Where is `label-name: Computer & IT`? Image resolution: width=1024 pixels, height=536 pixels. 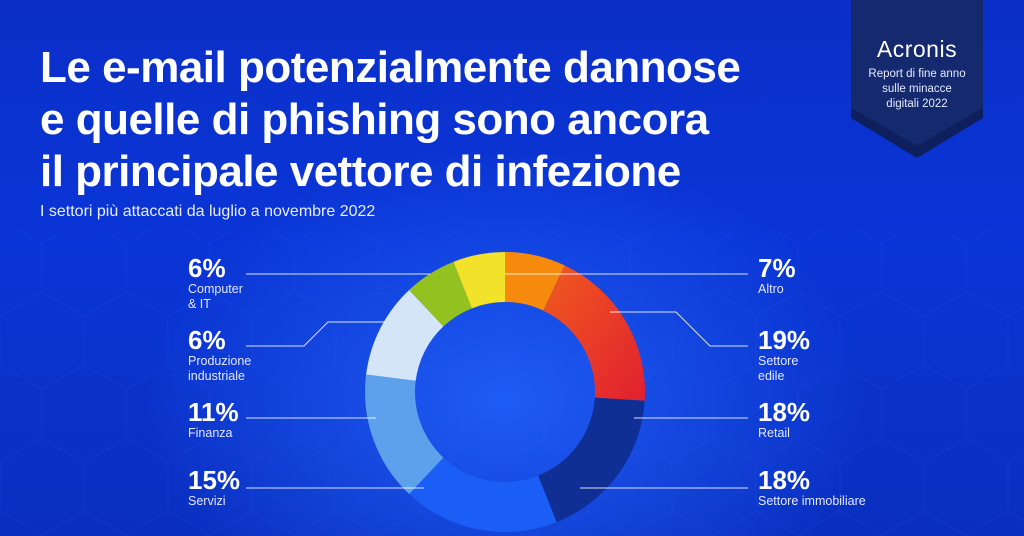 label-name: Computer & IT is located at coordinates (215, 296).